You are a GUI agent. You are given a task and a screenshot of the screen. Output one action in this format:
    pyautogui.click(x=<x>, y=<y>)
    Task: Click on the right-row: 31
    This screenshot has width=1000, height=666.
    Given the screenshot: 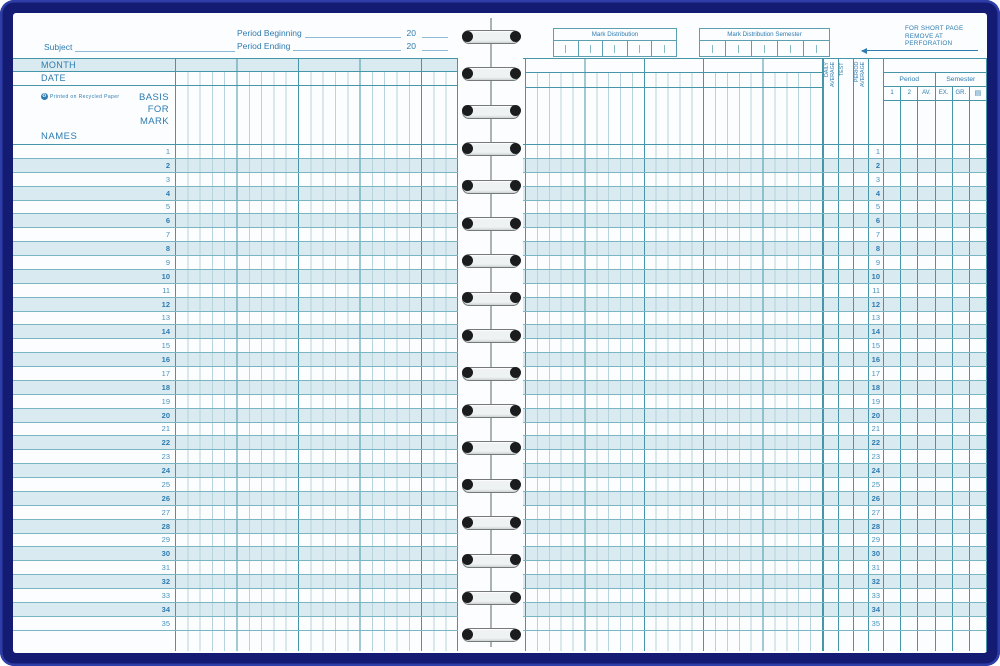 What is the action you would take?
    pyautogui.click(x=755, y=568)
    